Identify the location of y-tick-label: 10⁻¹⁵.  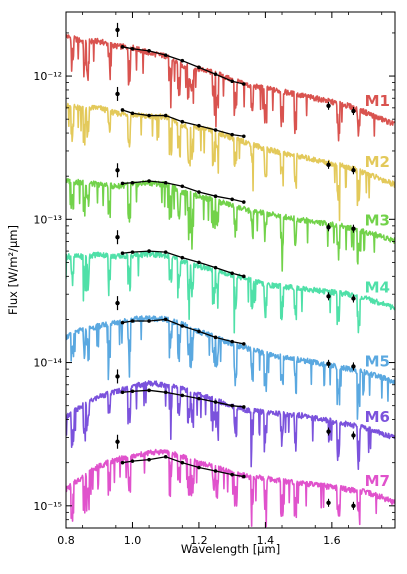
(47, 506).